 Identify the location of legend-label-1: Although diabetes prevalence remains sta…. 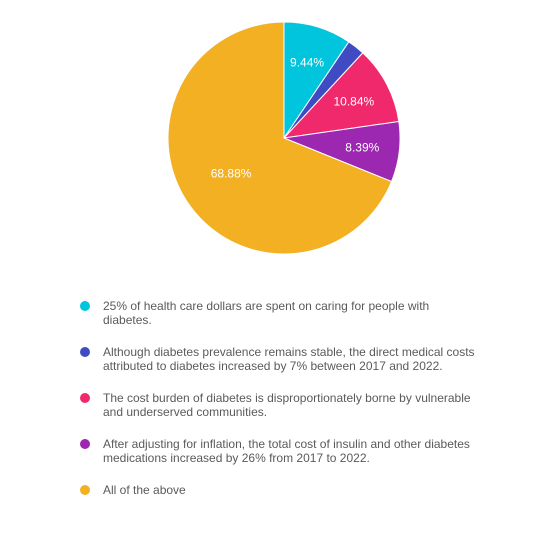
(289, 359).